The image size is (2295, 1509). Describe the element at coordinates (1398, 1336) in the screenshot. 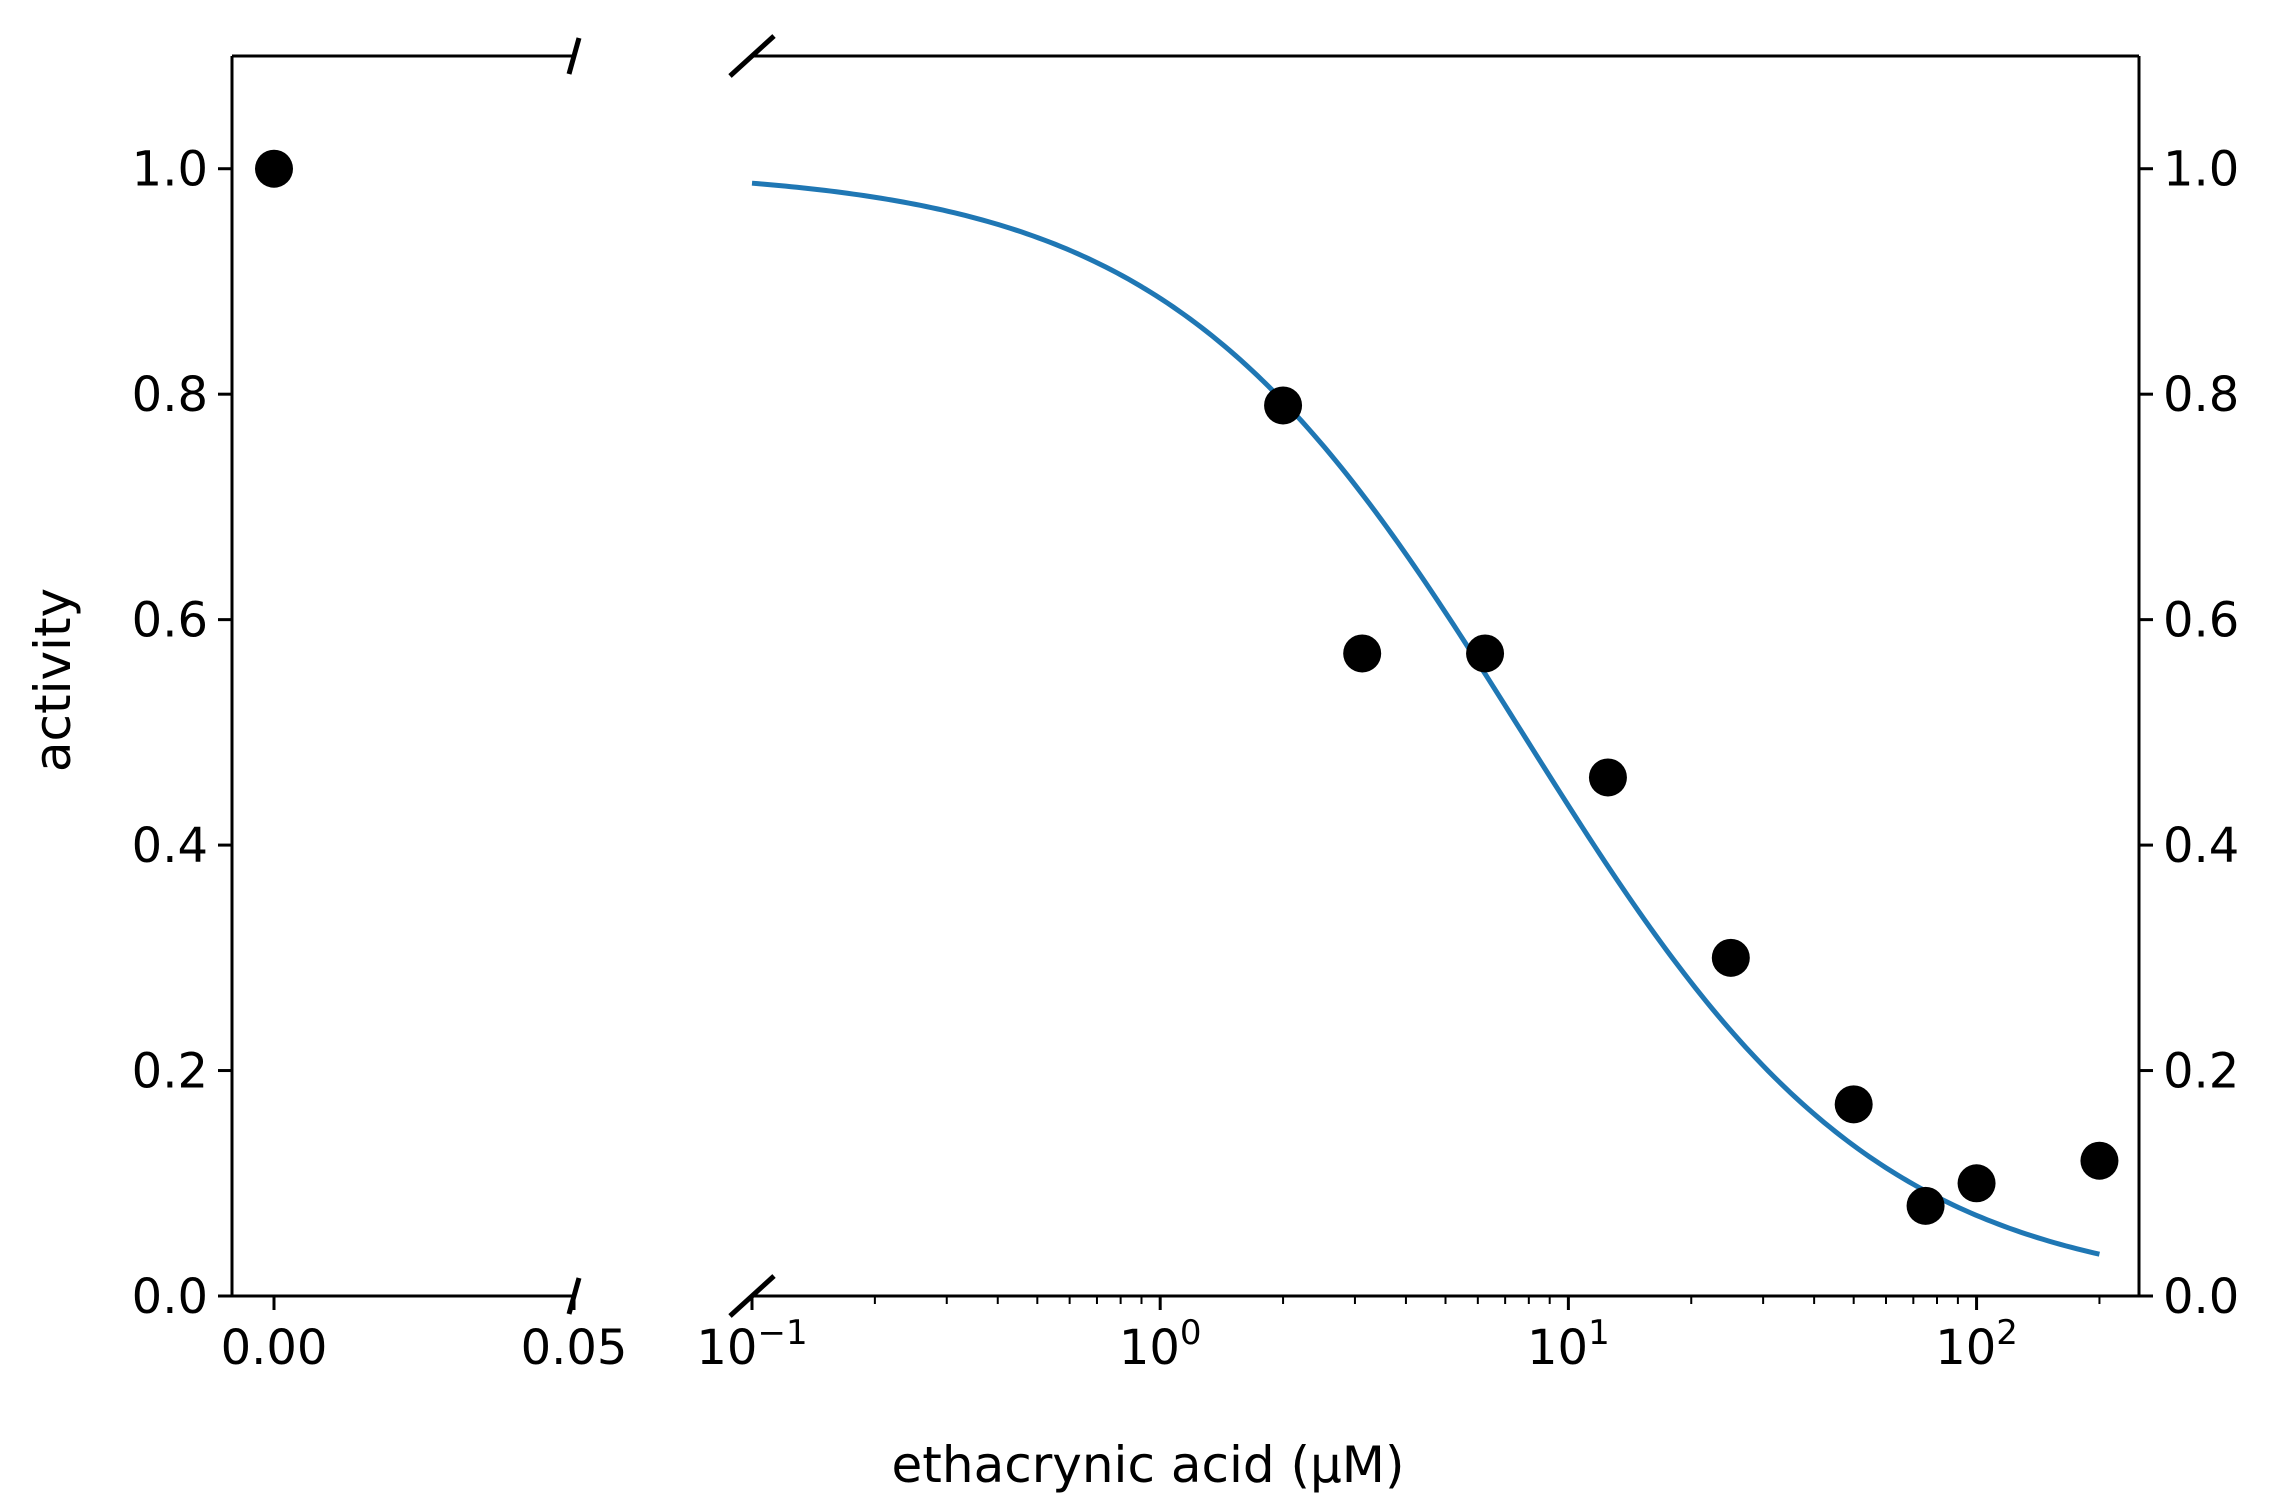

I see `right-x-ticks: 10⁻¹ 10⁰ 10¹ 10²` at that location.